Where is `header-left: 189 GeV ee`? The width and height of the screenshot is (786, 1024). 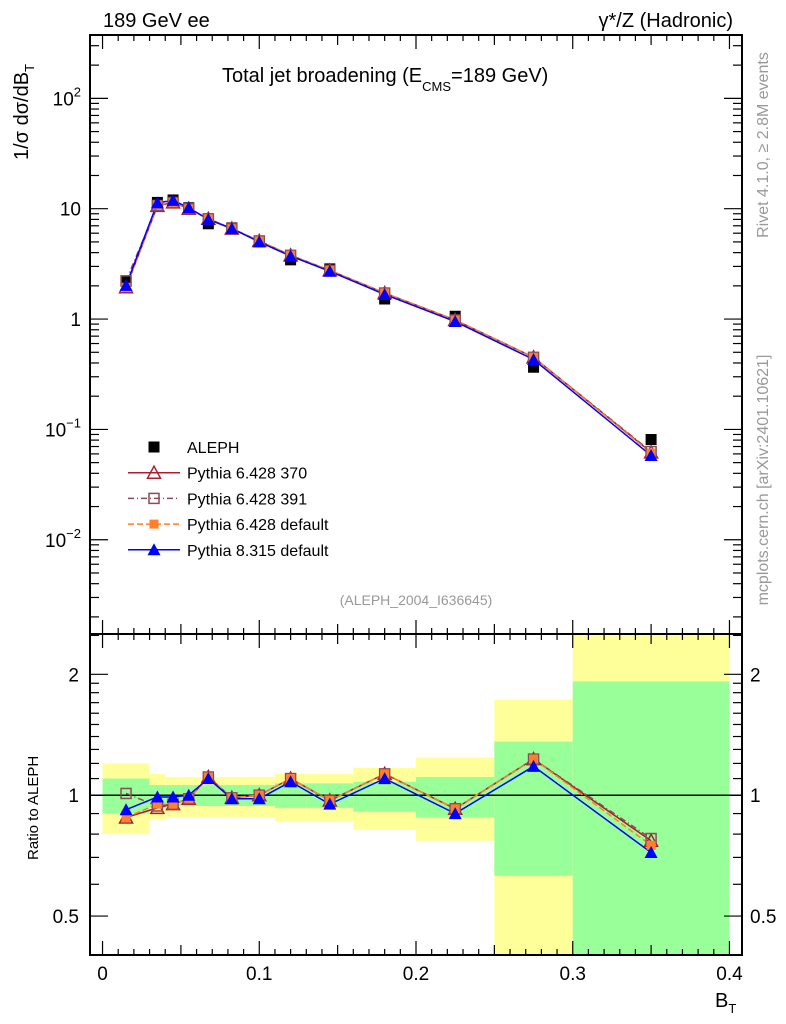 header-left: 189 GeV ee is located at coordinates (156, 21).